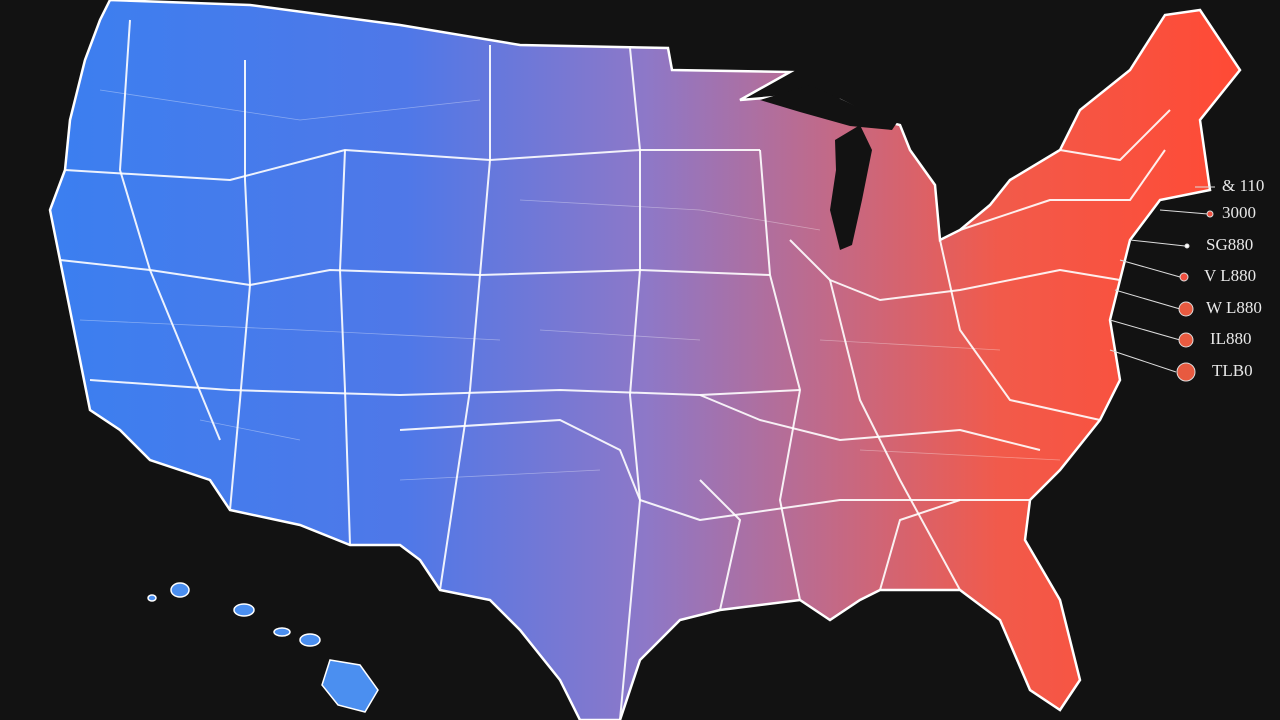 The image size is (1280, 720). What do you see at coordinates (1239, 212) in the screenshot?
I see `legend-label: 3000` at bounding box center [1239, 212].